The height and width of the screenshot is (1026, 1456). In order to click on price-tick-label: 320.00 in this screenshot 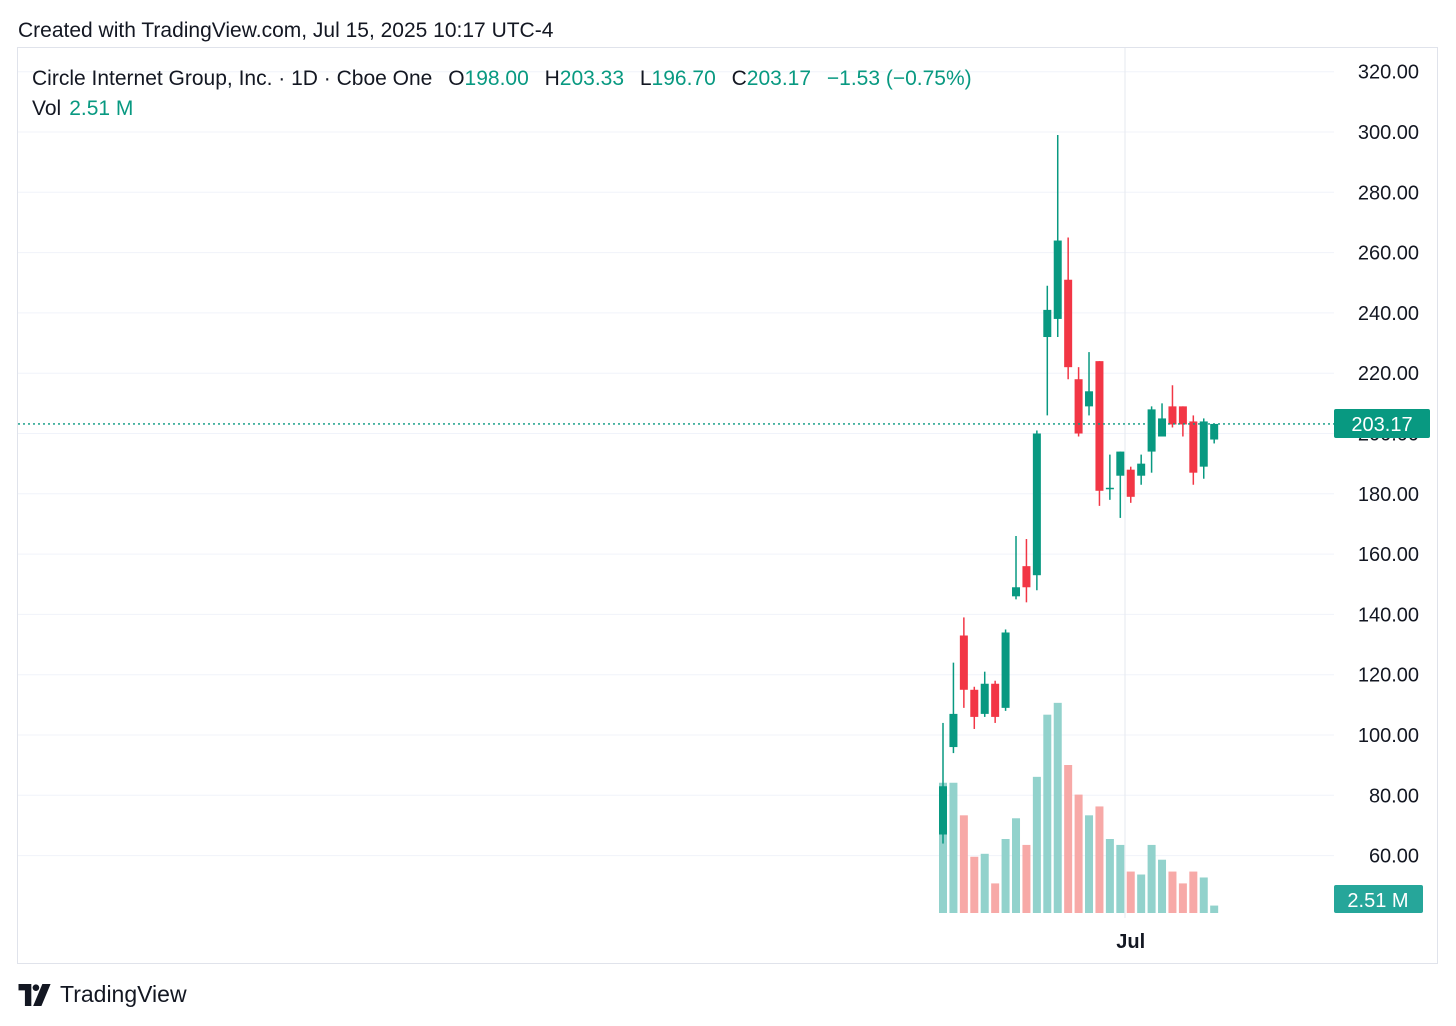, I will do `click(1388, 73)`.